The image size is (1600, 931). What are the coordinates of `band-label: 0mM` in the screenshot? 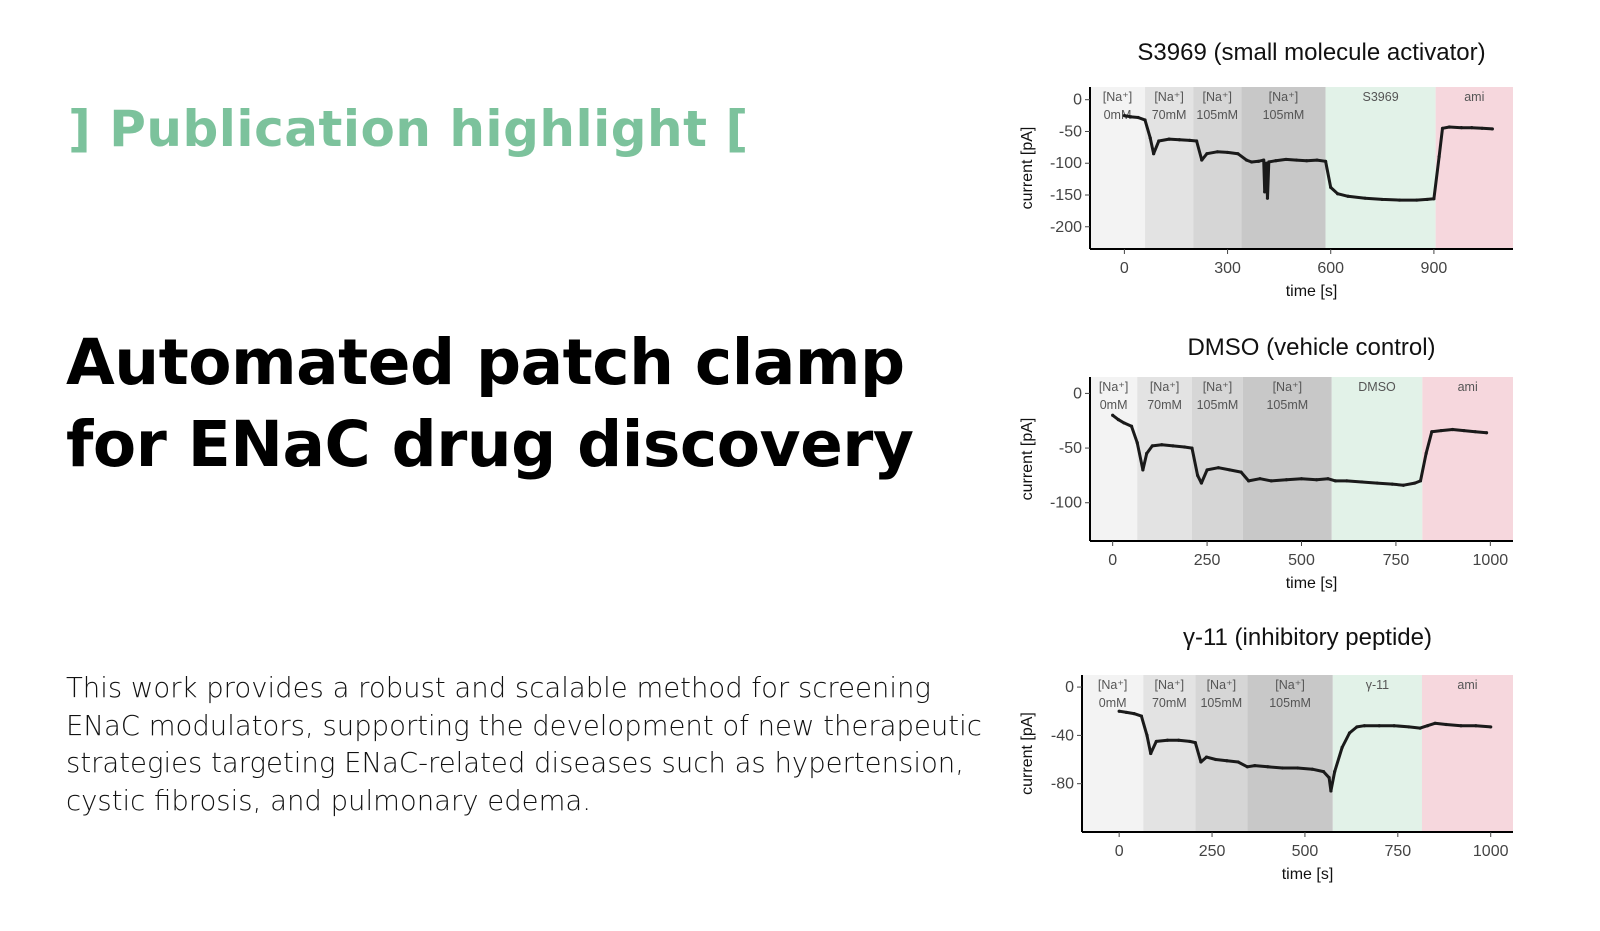 It's located at (1118, 115).